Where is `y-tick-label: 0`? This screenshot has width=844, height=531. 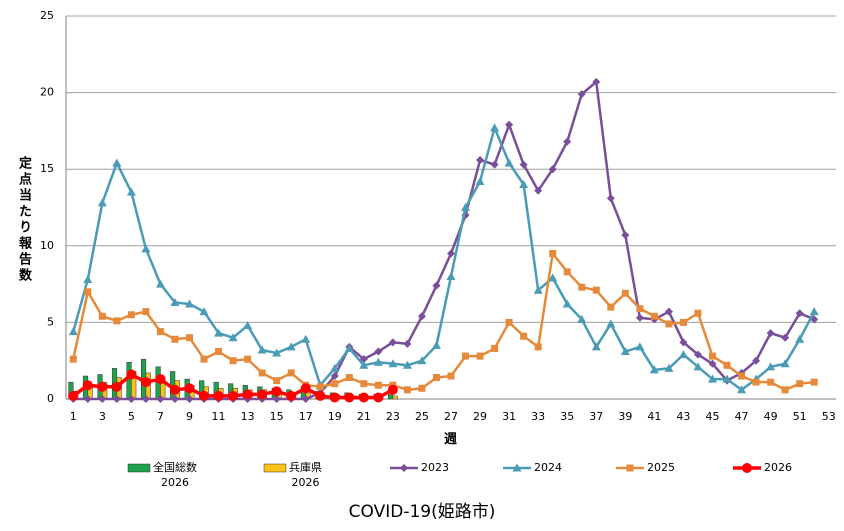
y-tick-label: 0 is located at coordinates (50, 398).